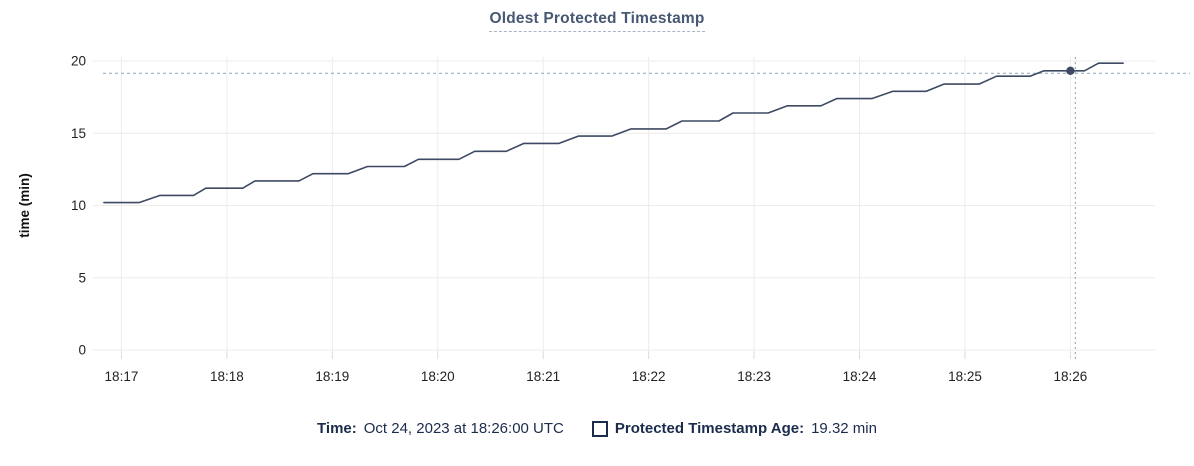 Image resolution: width=1194 pixels, height=466 pixels. What do you see at coordinates (709, 428) in the screenshot?
I see `legend-series-label: Protected Timestamp Age:` at bounding box center [709, 428].